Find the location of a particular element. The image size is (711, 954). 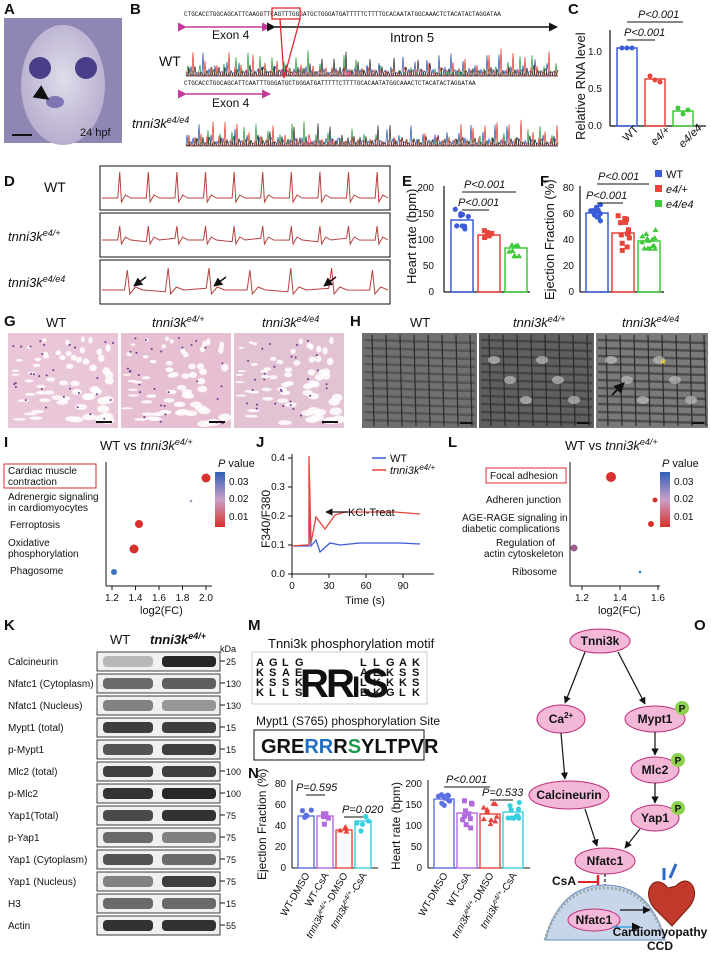

blot-row-label: p-Mypt1 is located at coordinates (26, 750).